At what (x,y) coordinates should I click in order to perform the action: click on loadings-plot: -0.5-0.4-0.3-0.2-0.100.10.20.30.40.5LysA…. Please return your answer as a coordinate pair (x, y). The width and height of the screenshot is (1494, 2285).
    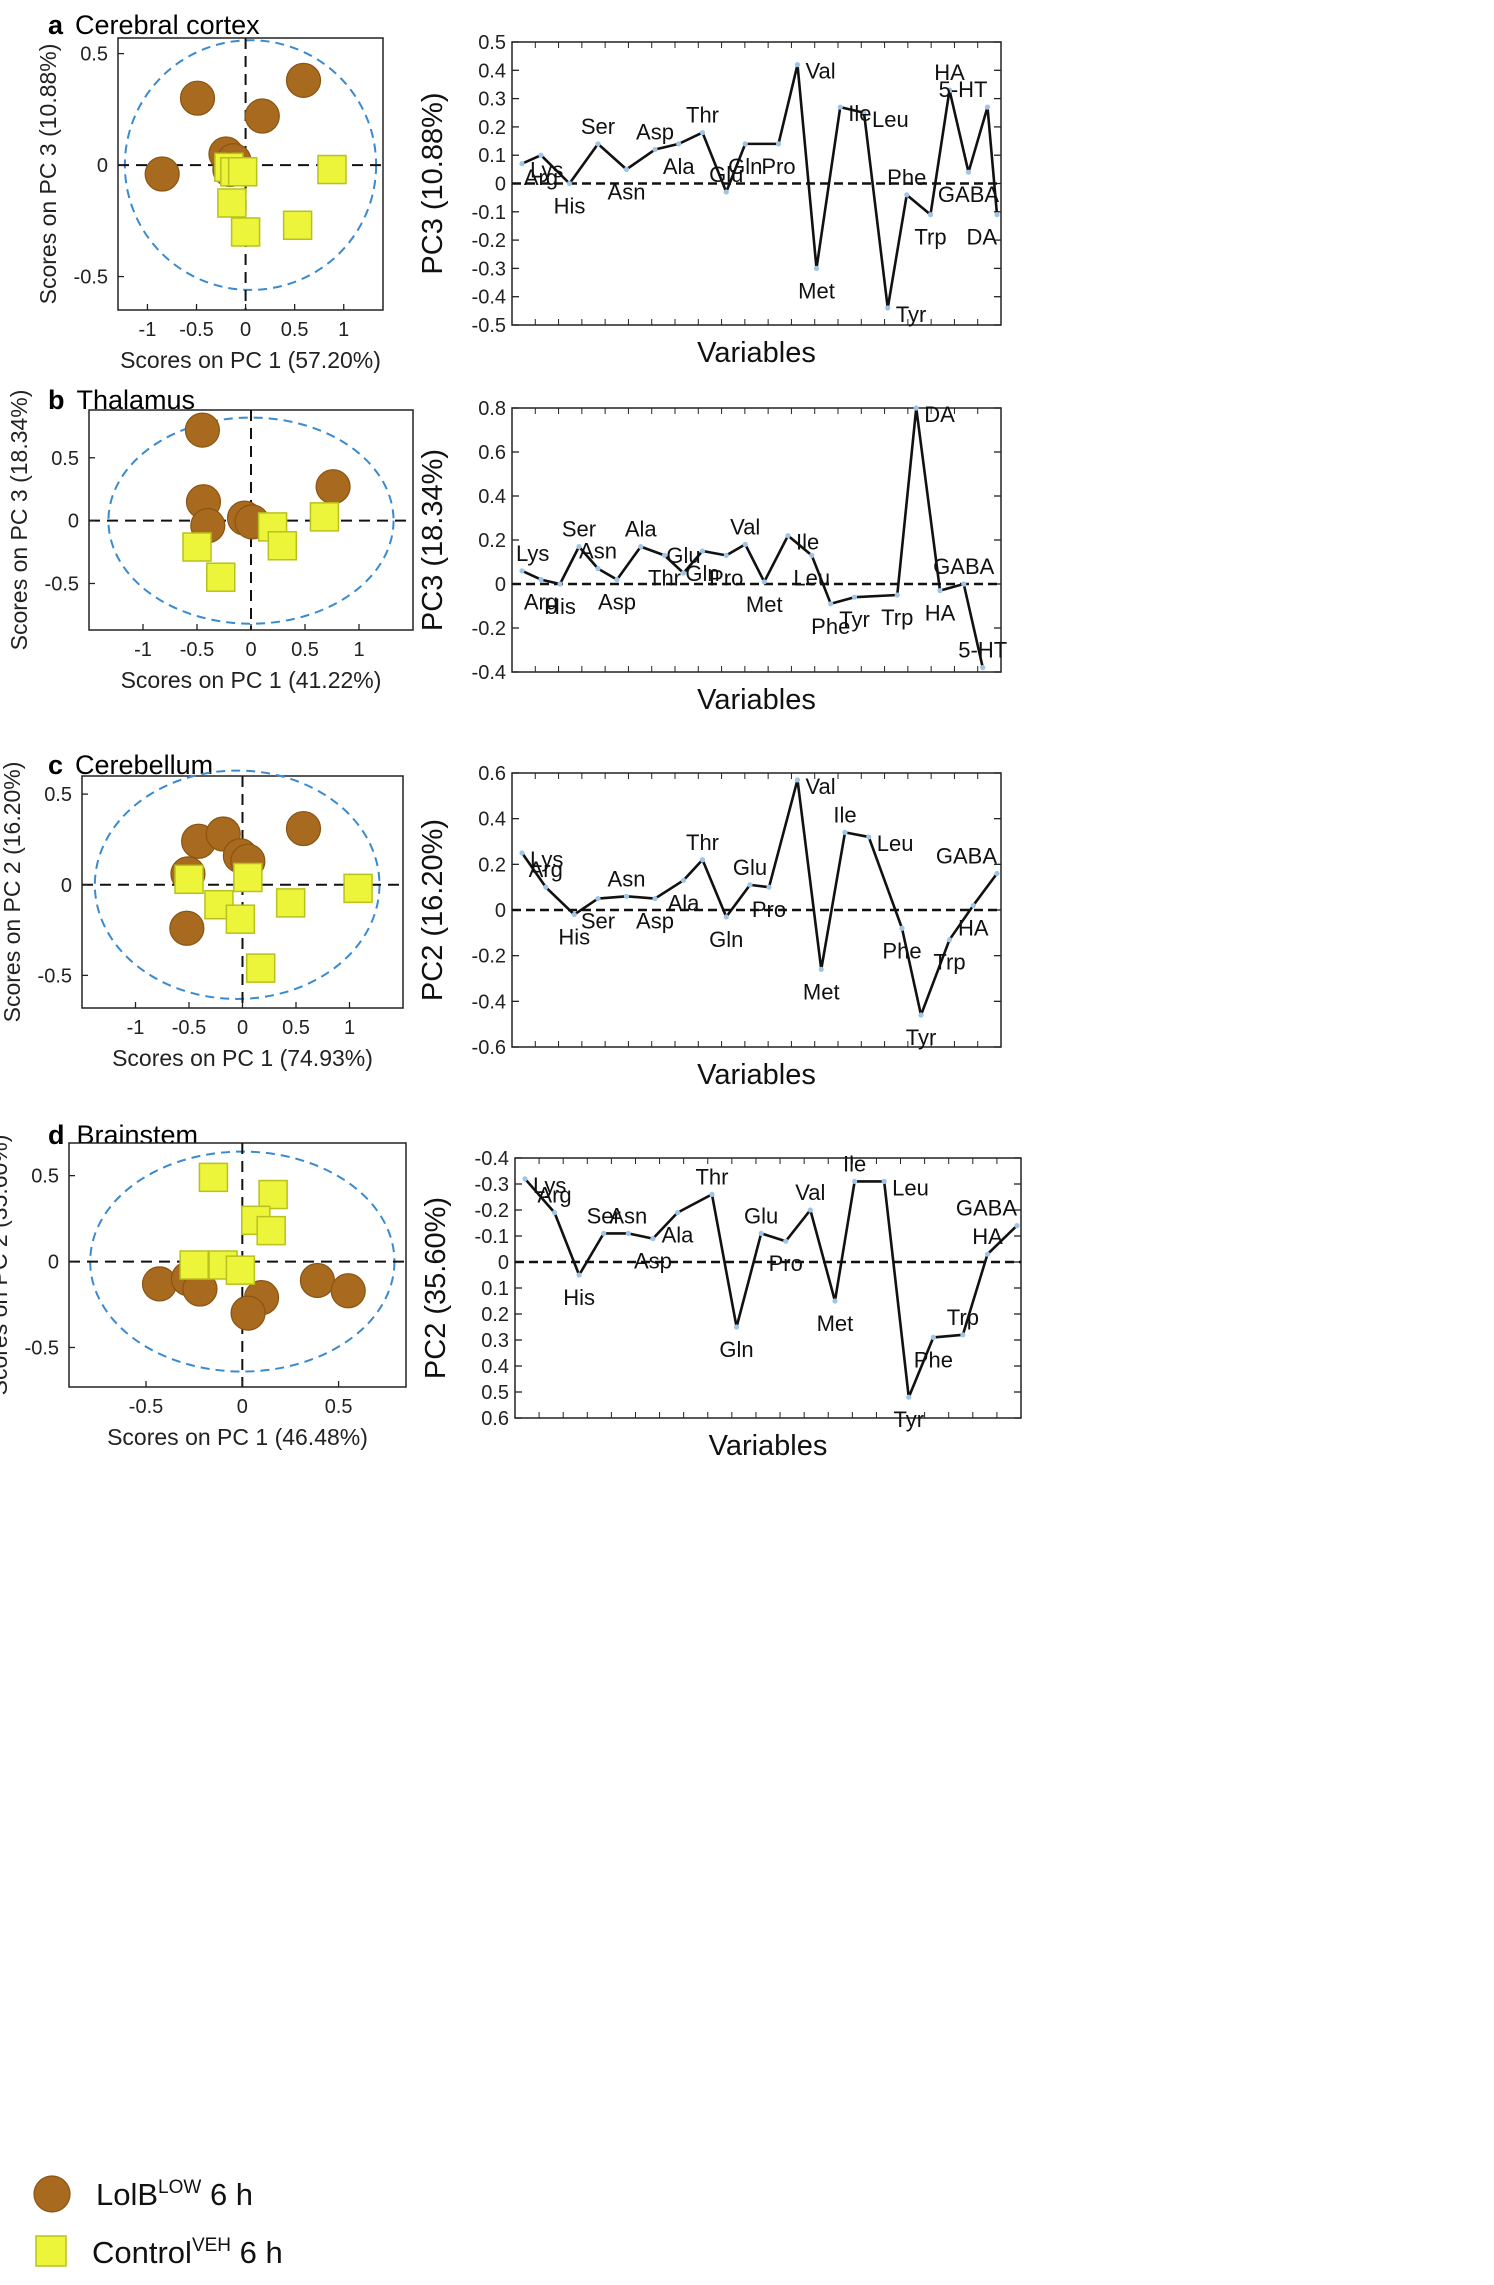
    Looking at the image, I should click on (709, 200).